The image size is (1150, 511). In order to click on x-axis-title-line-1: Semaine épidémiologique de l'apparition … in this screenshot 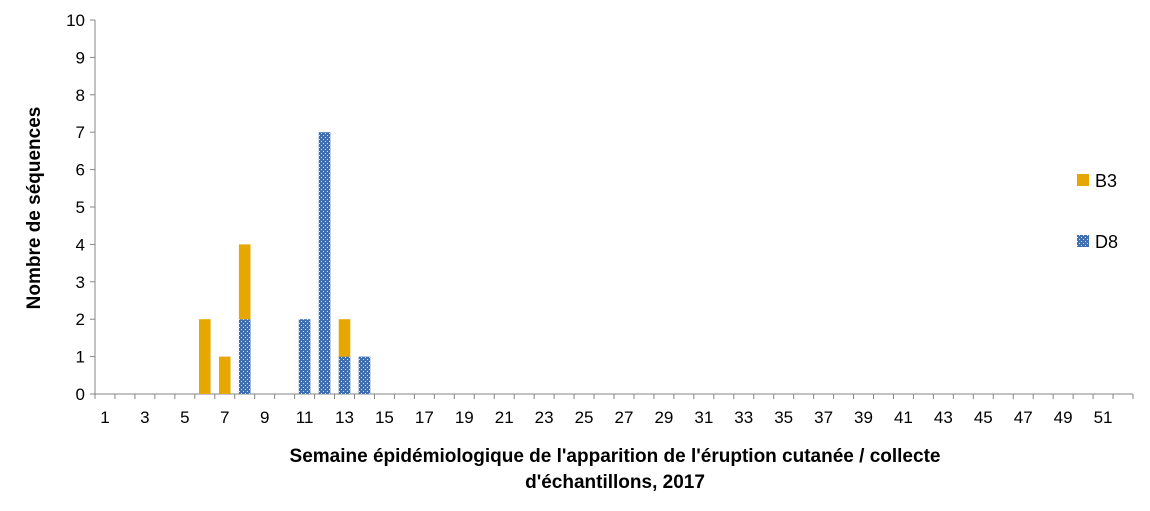, I will do `click(615, 456)`.